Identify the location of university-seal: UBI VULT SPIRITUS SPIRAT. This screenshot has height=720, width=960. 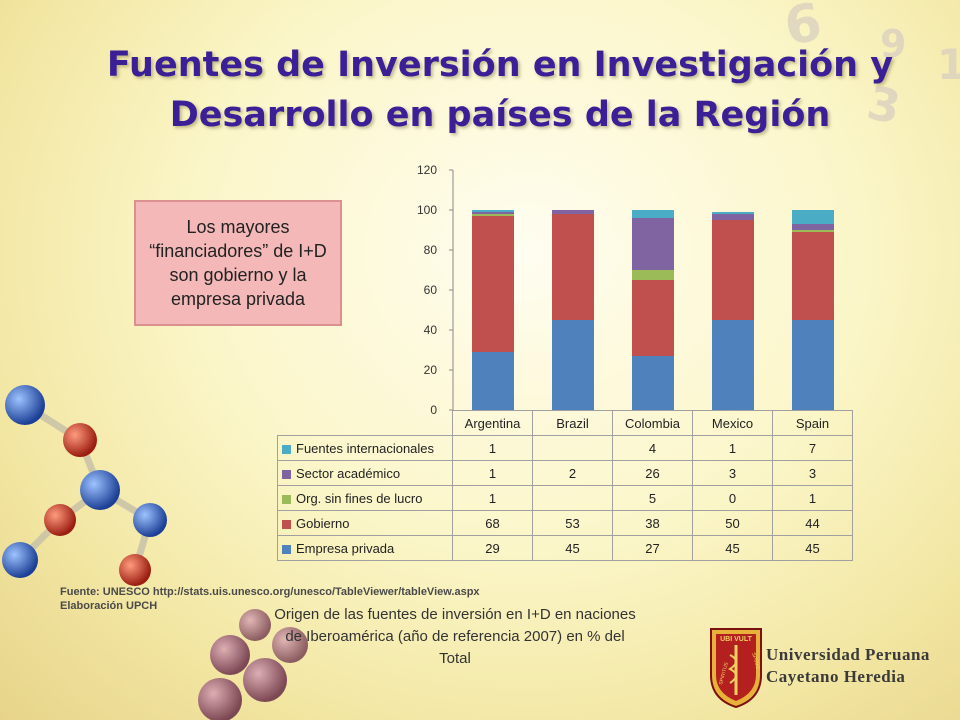
(736, 668).